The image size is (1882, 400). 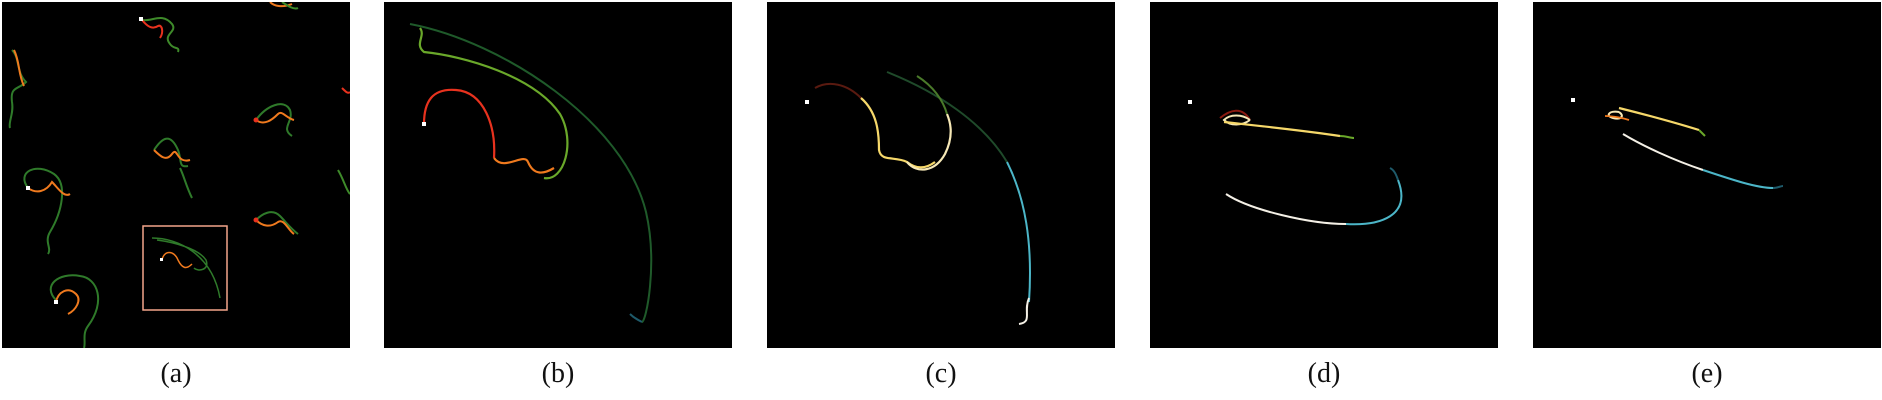 What do you see at coordinates (49, 188) in the screenshot?
I see `trajectory-a7-orange` at bounding box center [49, 188].